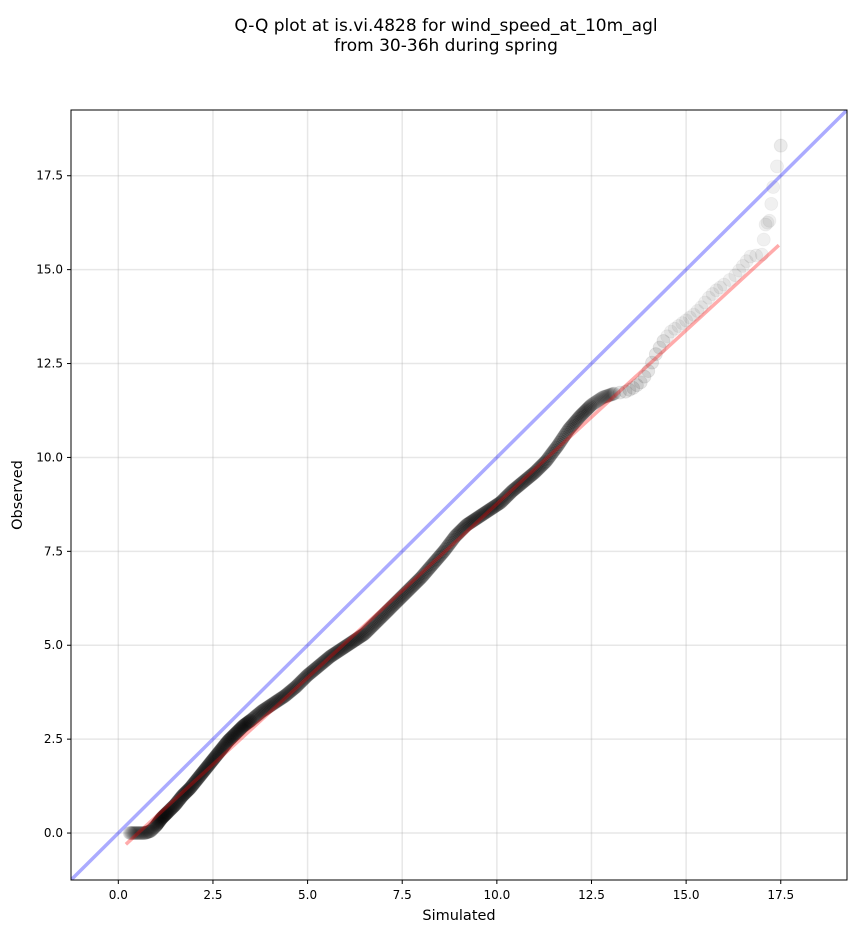  Describe the element at coordinates (591, 895) in the screenshot. I see `x-tick-label: 12.5` at that location.